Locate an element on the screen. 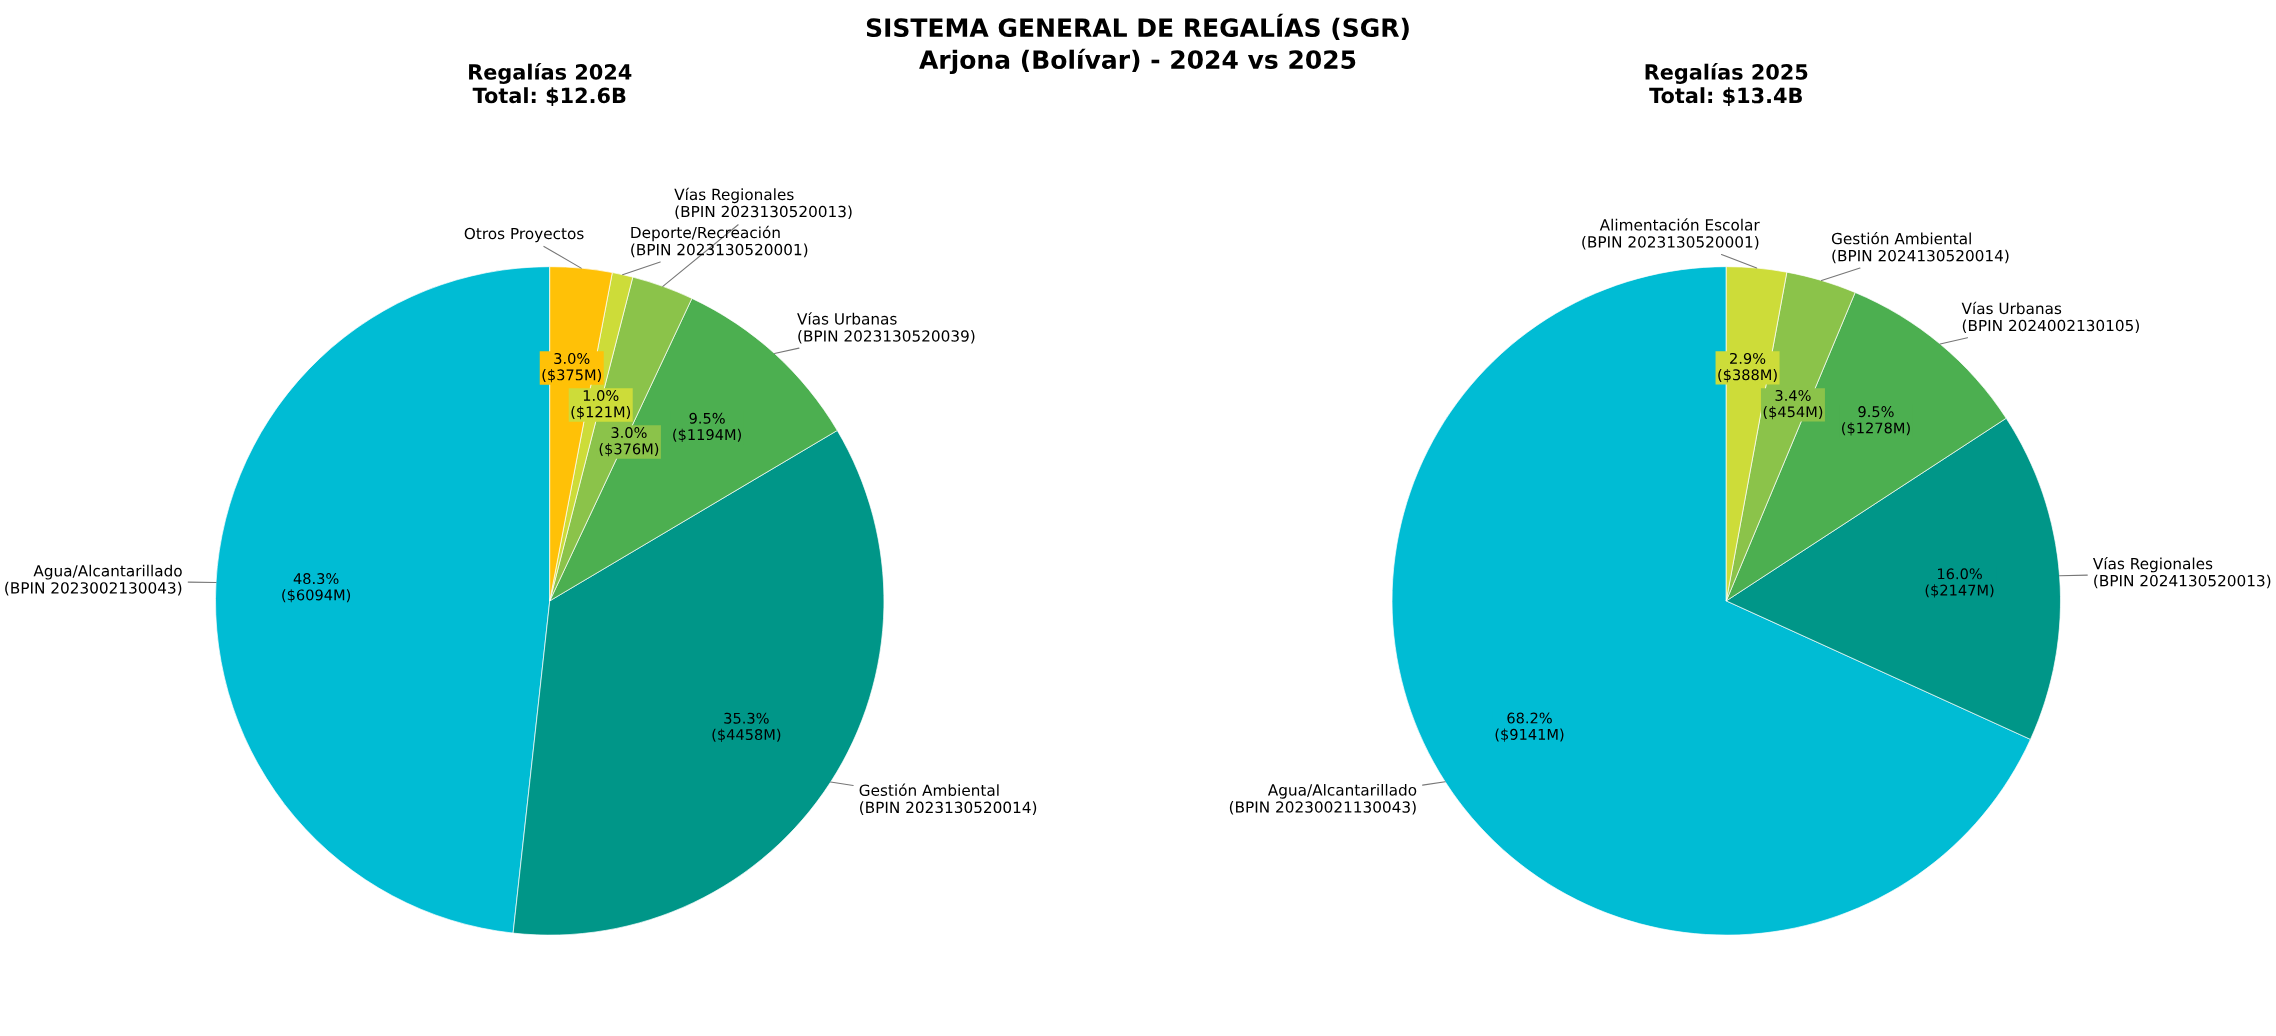 The height and width of the screenshot is (1036, 2276). data-label: 1.0% ($121M) is located at coordinates (601, 405).